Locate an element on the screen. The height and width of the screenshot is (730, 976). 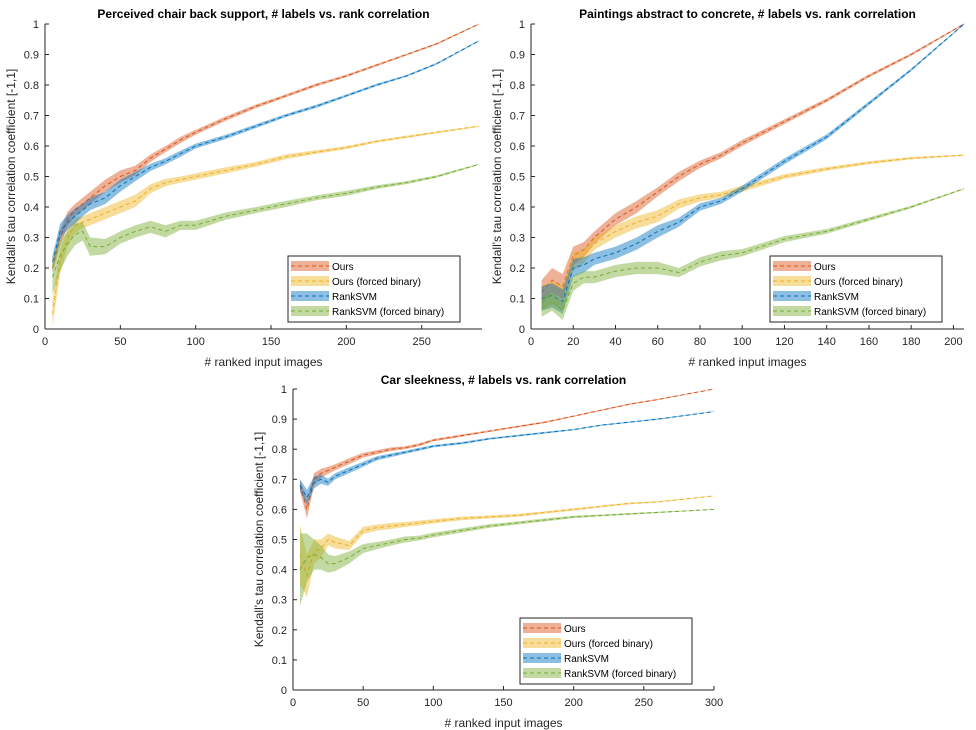
y-tick-label: 0.5 is located at coordinates (517, 178).